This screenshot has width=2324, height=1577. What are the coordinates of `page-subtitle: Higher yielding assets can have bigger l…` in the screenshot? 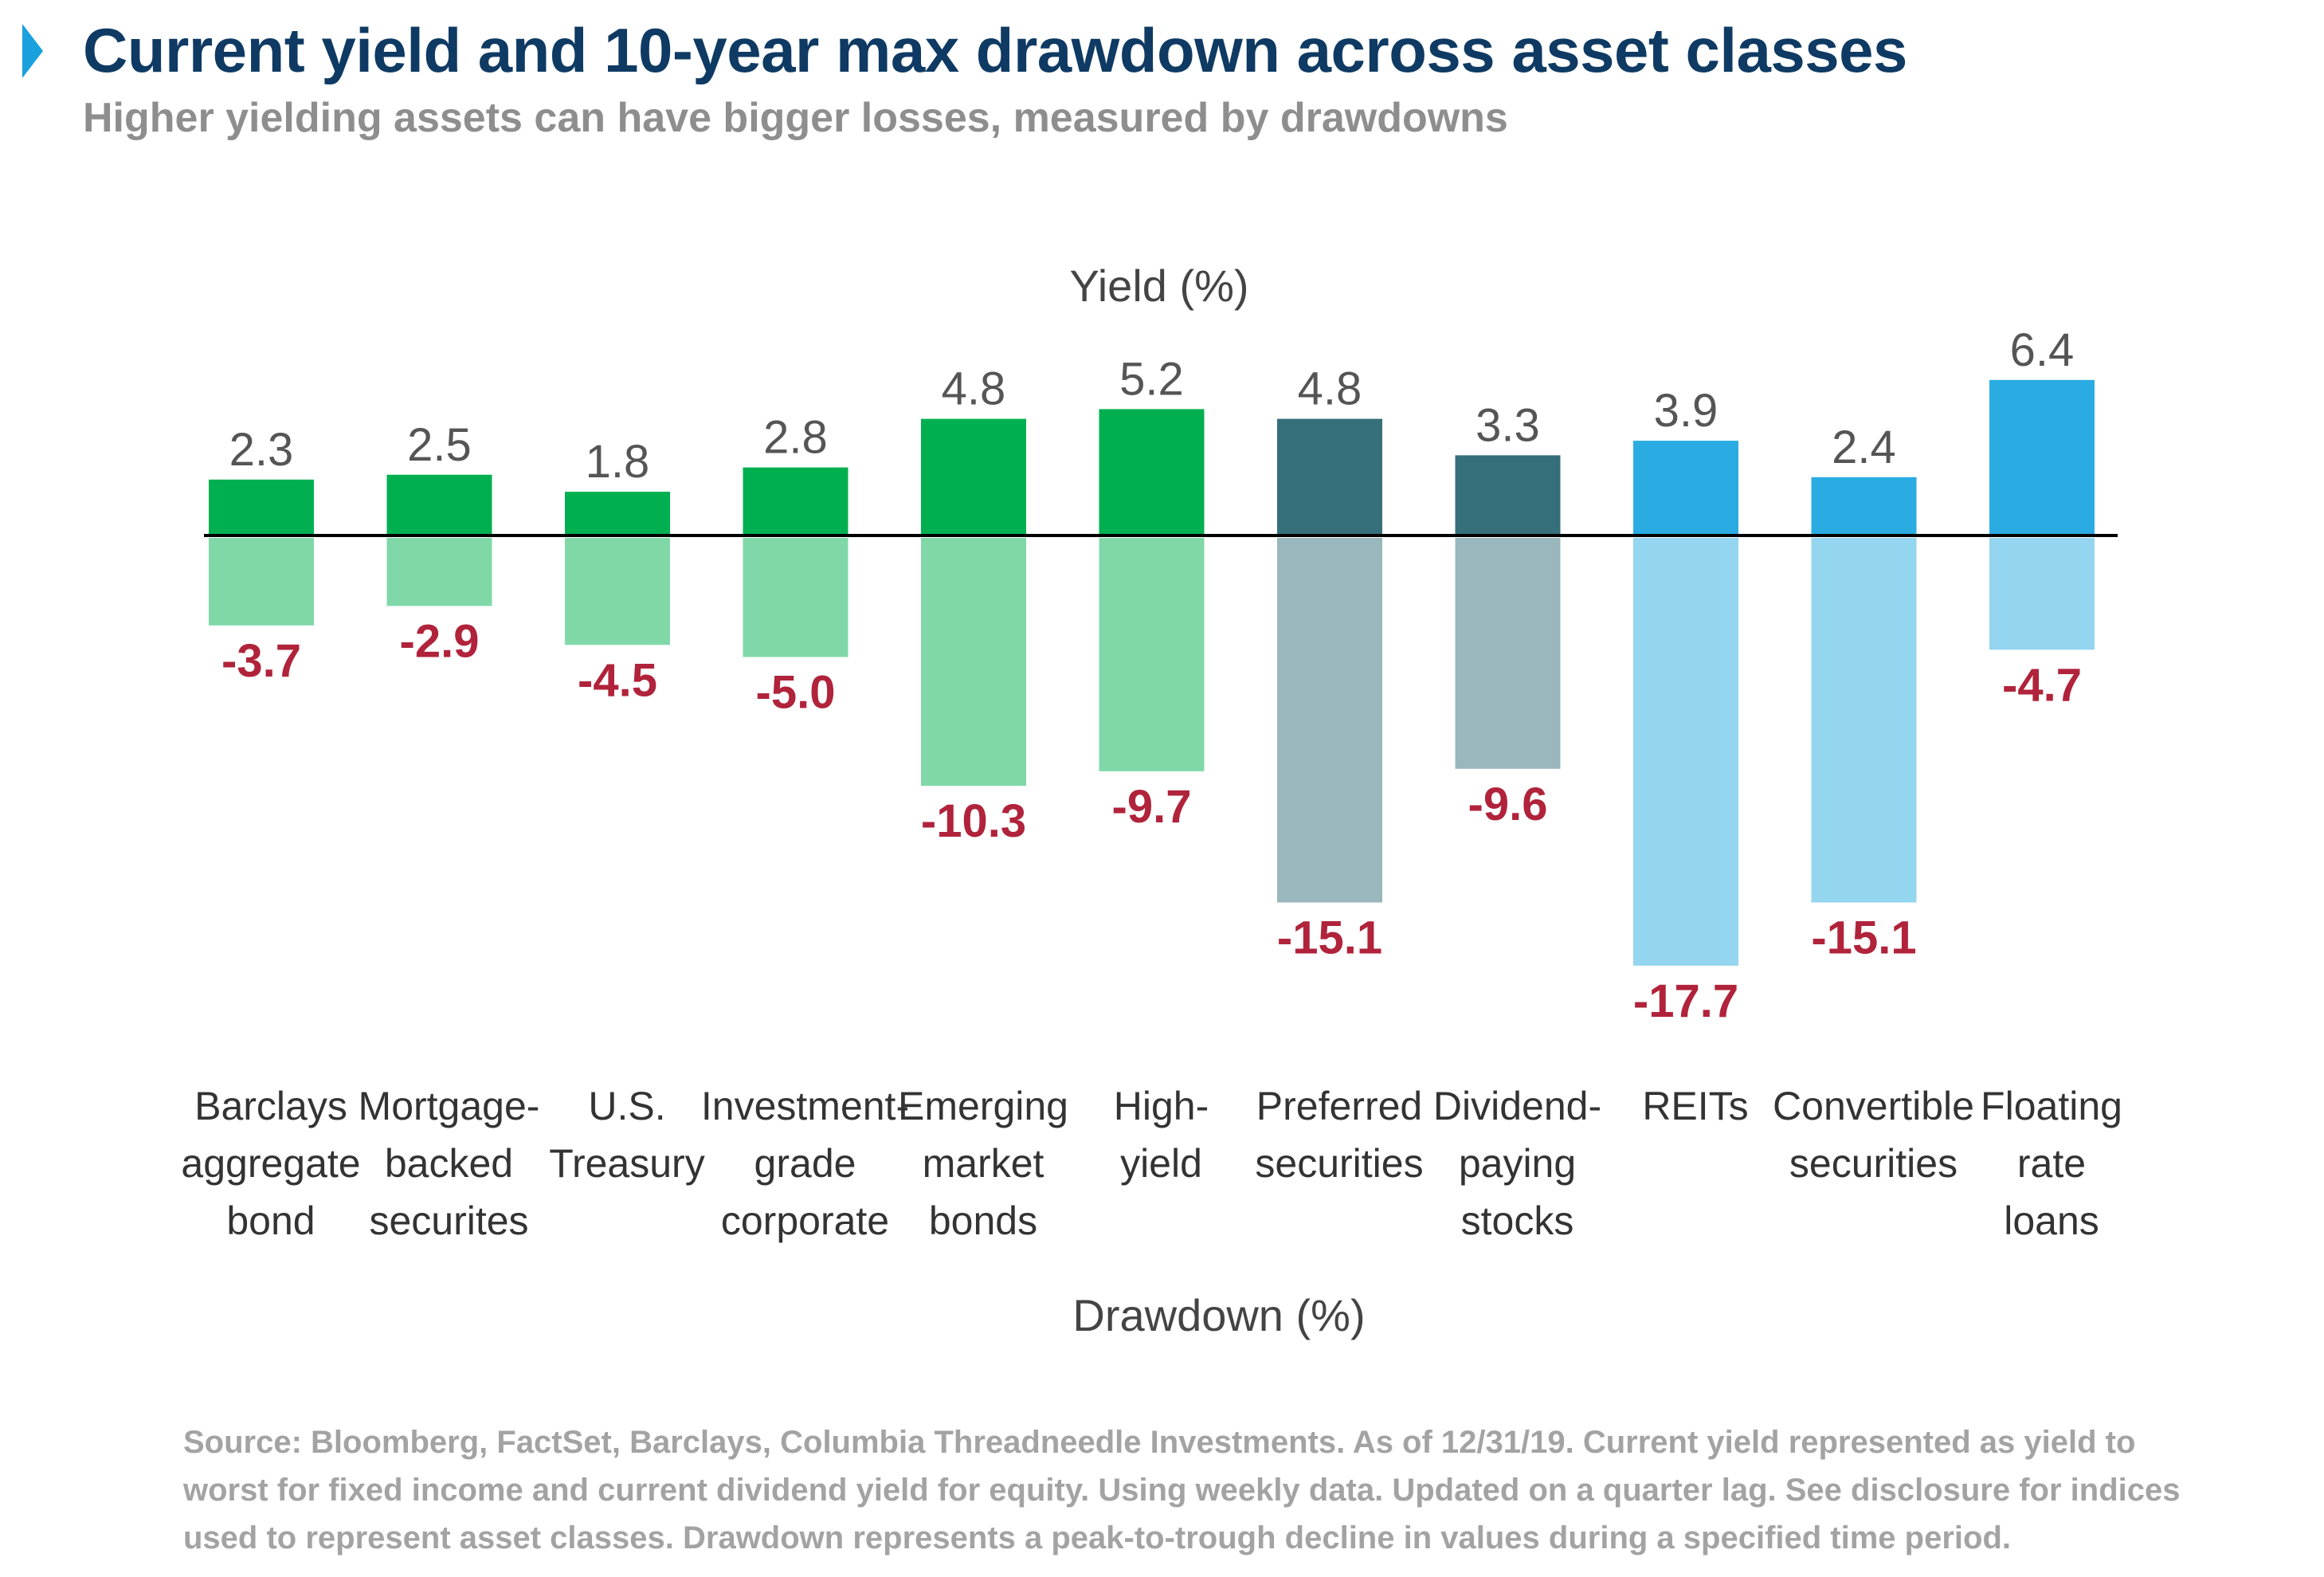 It's located at (795, 118).